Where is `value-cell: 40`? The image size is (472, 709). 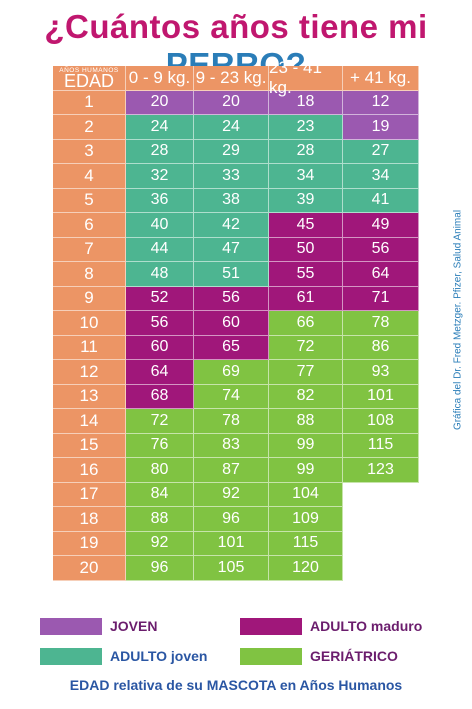 value-cell: 40 is located at coordinates (160, 225).